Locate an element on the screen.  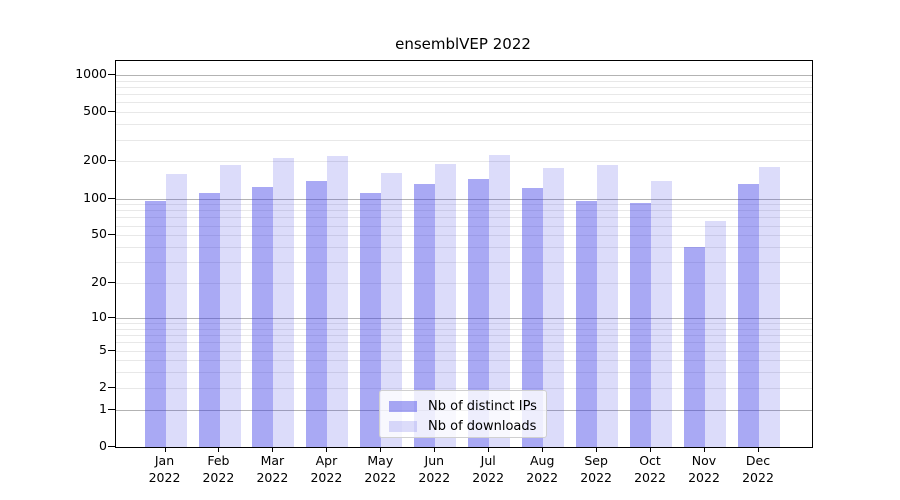
legend: Nb of distinct IPs Nb of downloads is located at coordinates (463, 414).